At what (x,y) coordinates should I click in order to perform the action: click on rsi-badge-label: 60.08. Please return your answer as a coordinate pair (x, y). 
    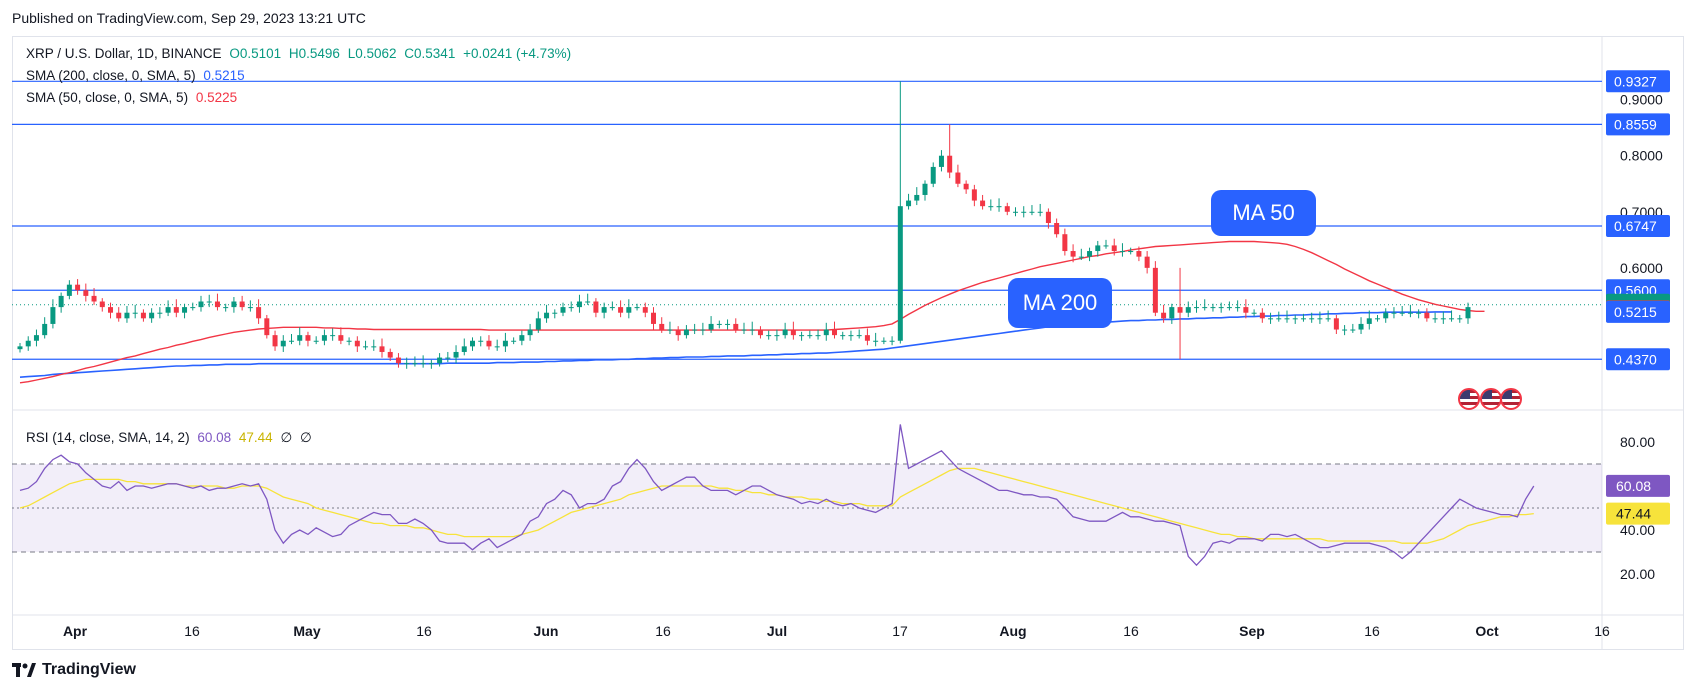
    Looking at the image, I should click on (1633, 486).